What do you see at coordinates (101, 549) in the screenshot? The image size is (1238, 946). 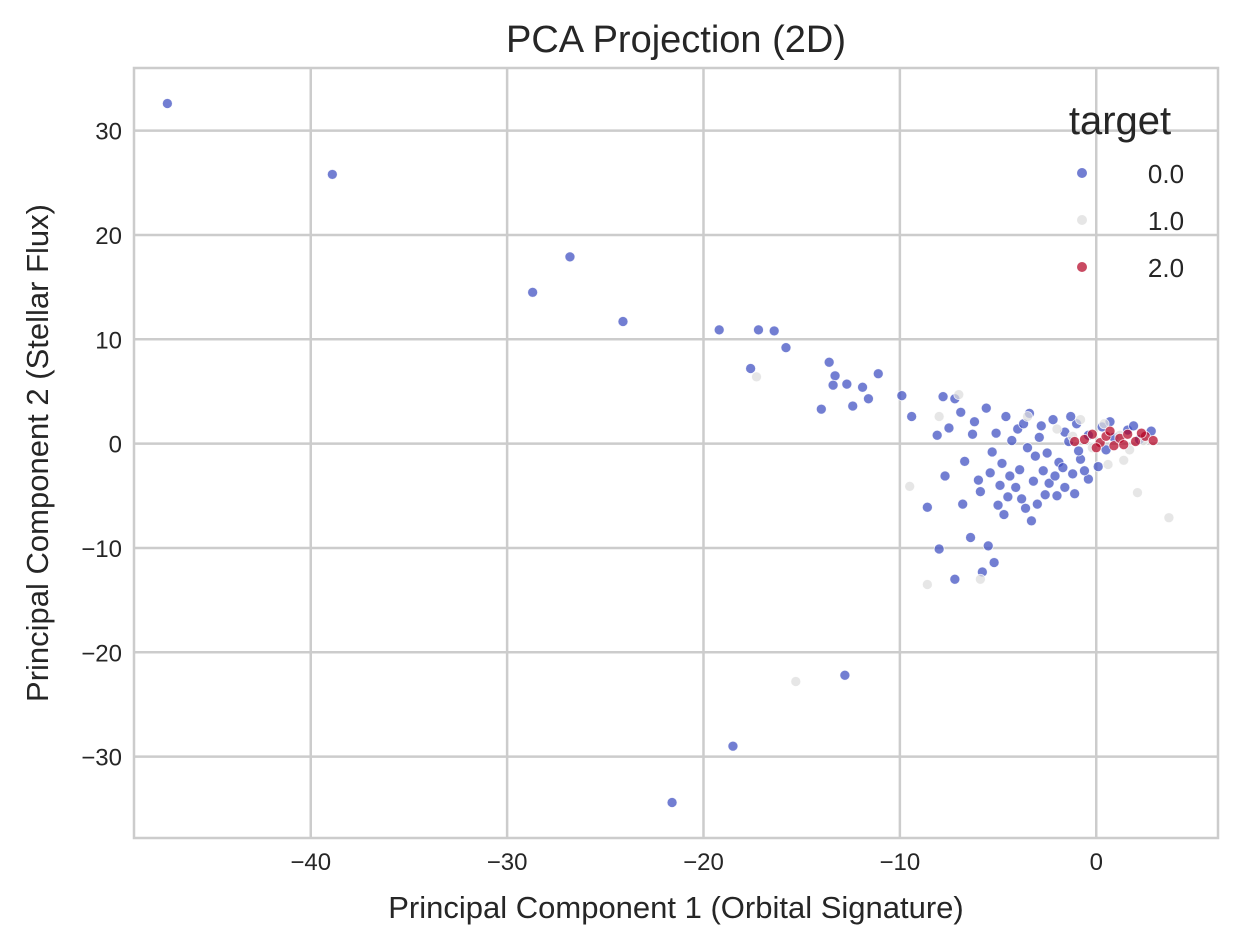 I see `y-tick-label: −10` at bounding box center [101, 549].